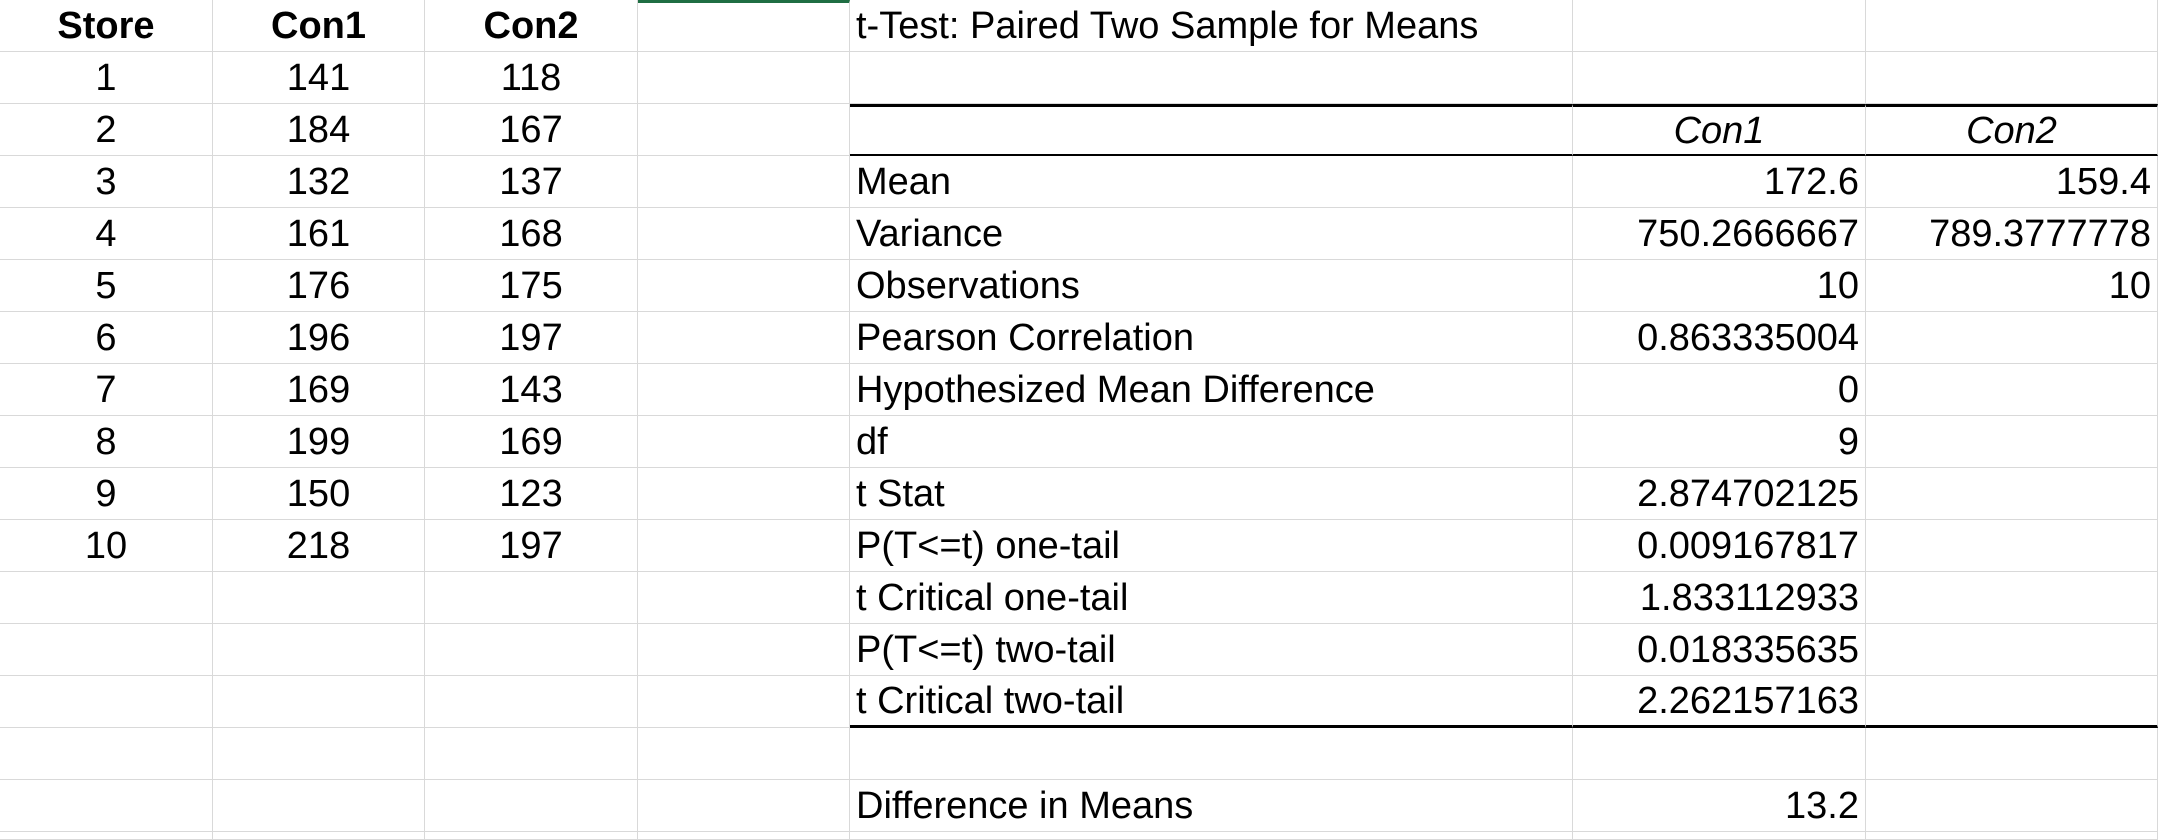 The image size is (2158, 840). I want to click on header-store: Store, so click(106, 26).